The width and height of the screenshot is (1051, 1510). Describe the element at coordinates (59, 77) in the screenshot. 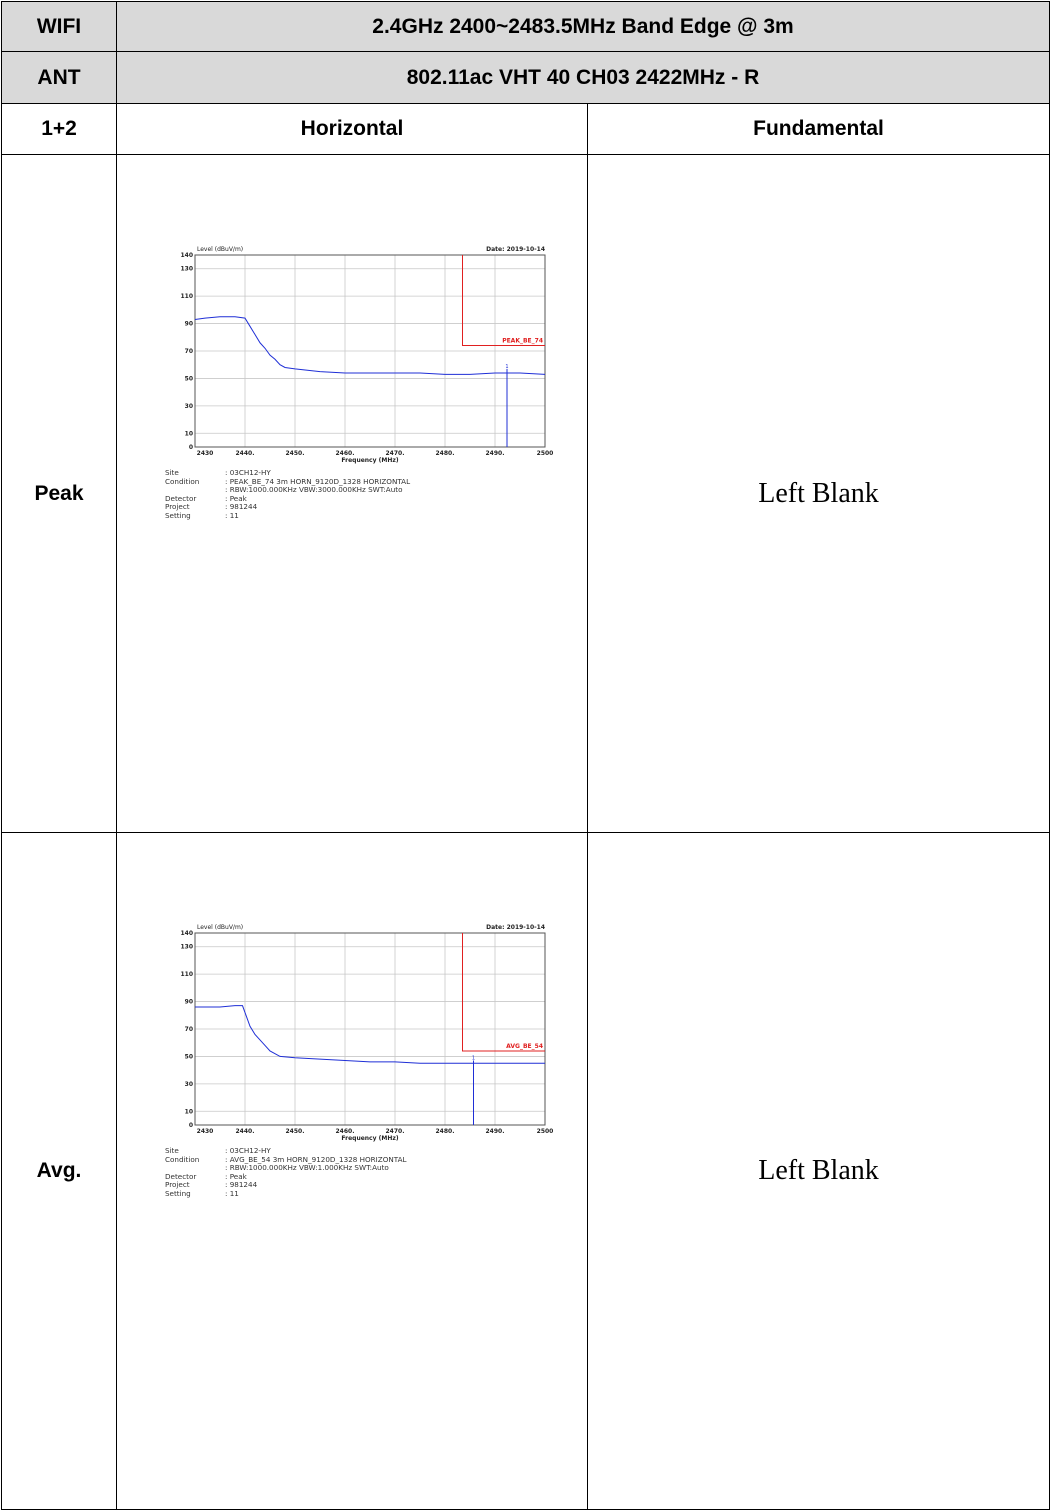

I see `ant-label: ANT` at that location.